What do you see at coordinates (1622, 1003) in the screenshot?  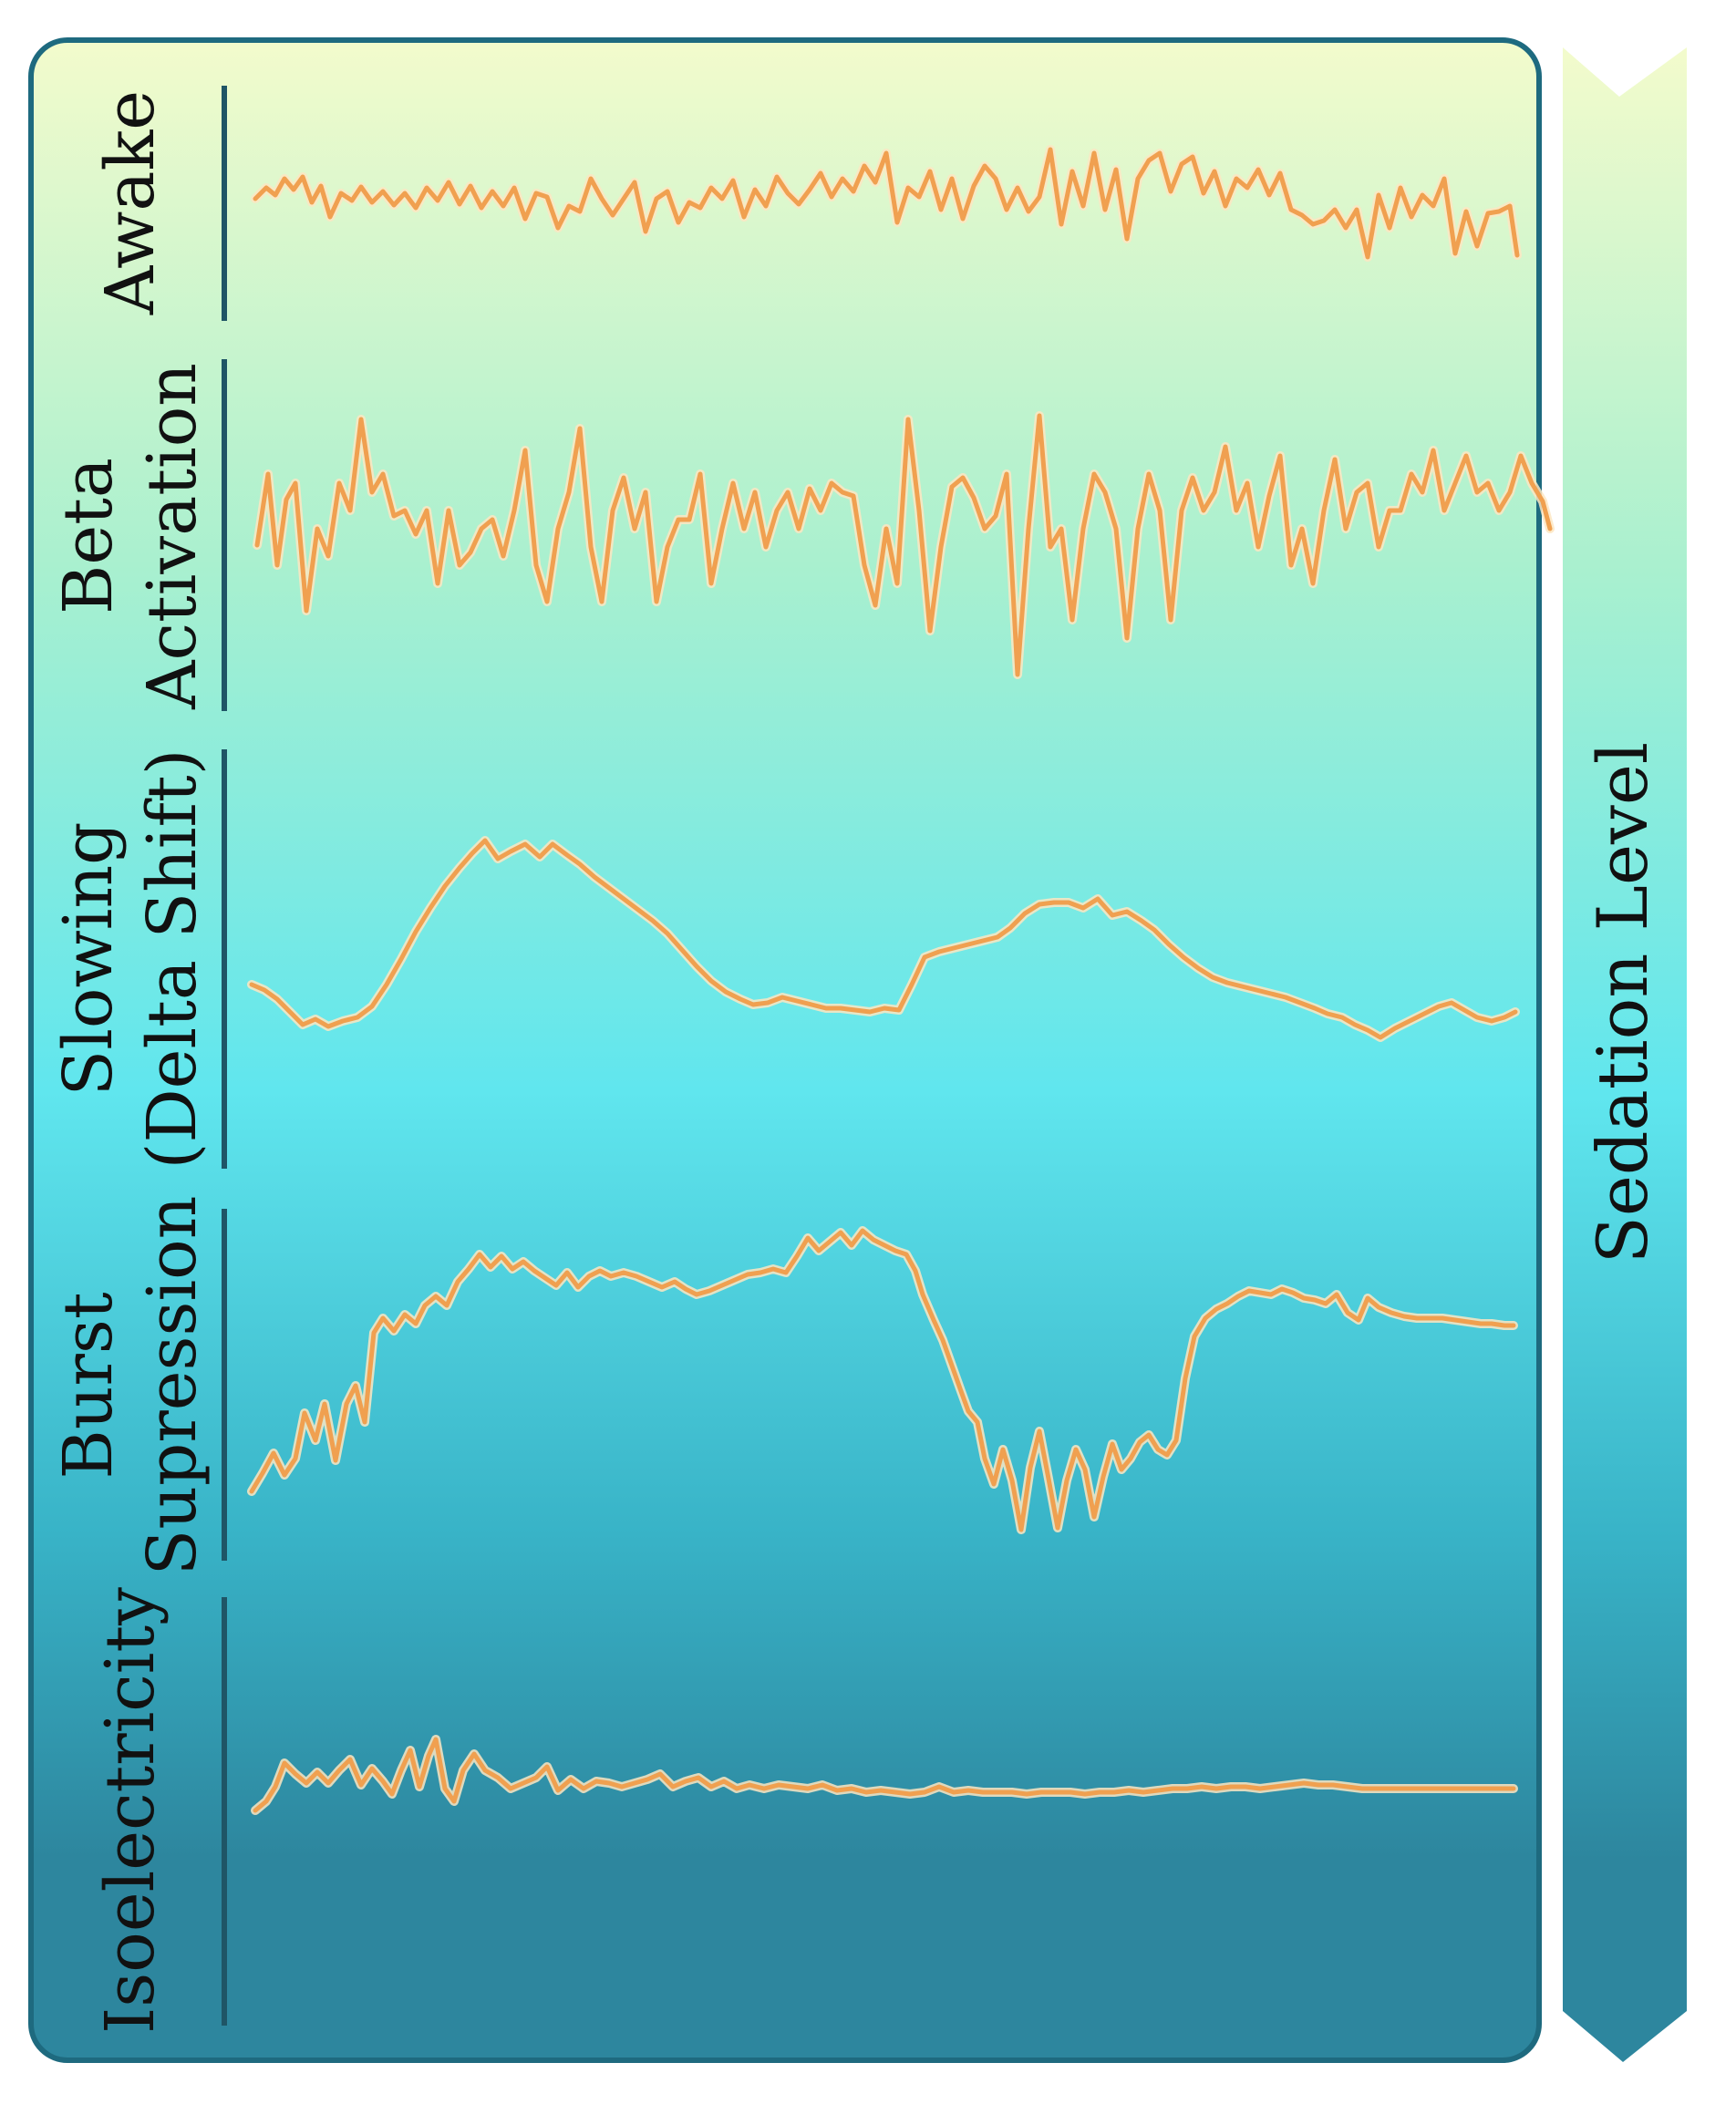 I see `sedation-level-label: Sedation Level` at bounding box center [1622, 1003].